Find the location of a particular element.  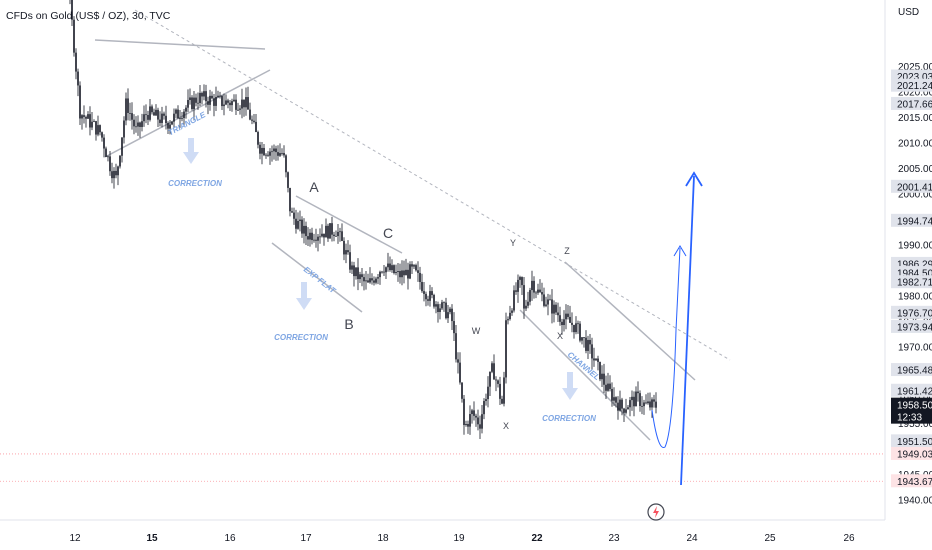

price-badge-label: 2001.41 is located at coordinates (914, 187).